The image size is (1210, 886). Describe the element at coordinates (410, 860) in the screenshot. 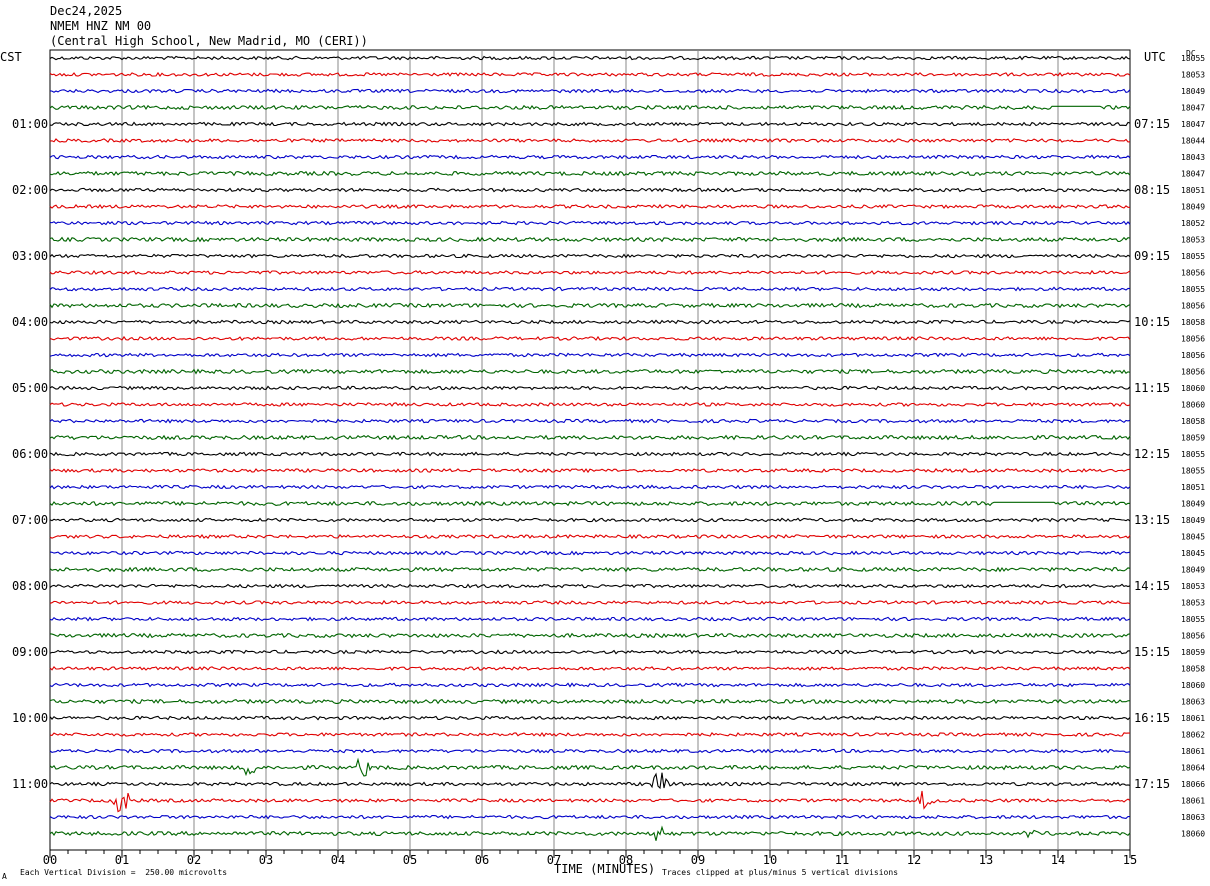

I see `x-tick-label: 05` at that location.